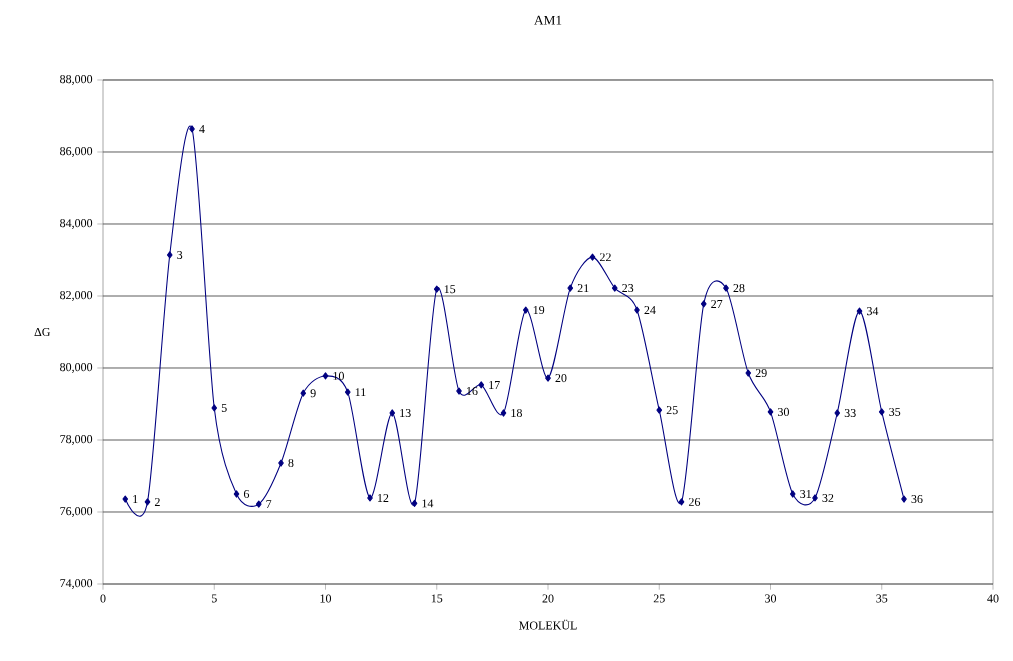  What do you see at coordinates (882, 598) in the screenshot?
I see `x-tick-label: 35` at bounding box center [882, 598].